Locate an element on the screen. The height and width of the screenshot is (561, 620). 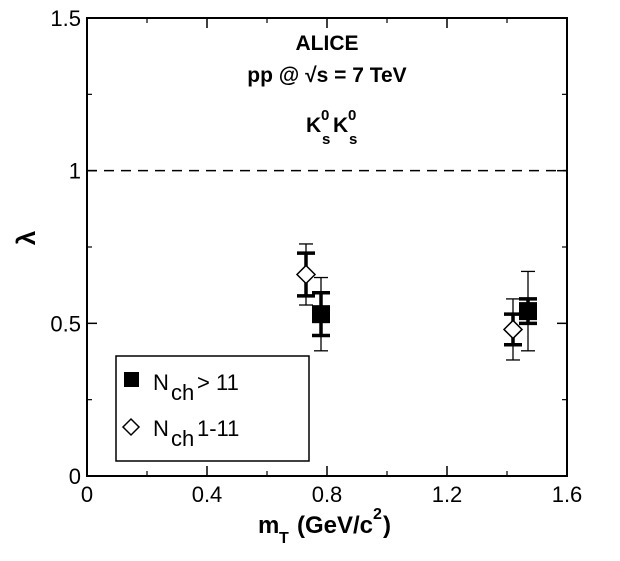
x-axis-label-m: m is located at coordinates (268, 525).